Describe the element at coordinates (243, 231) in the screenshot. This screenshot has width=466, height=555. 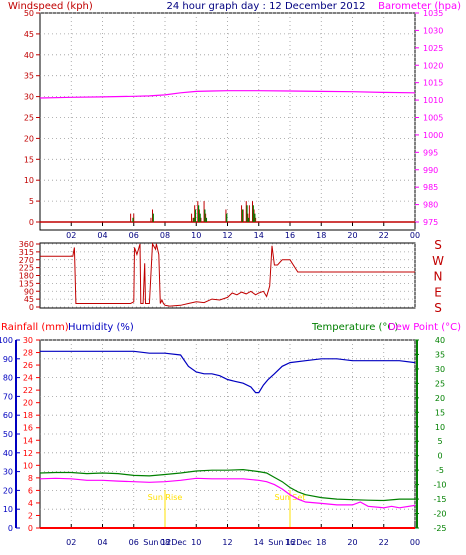
I see `wind-panel-x-ticks: 02 04 06 08 10 12 14 16 18 20 22 00` at that location.